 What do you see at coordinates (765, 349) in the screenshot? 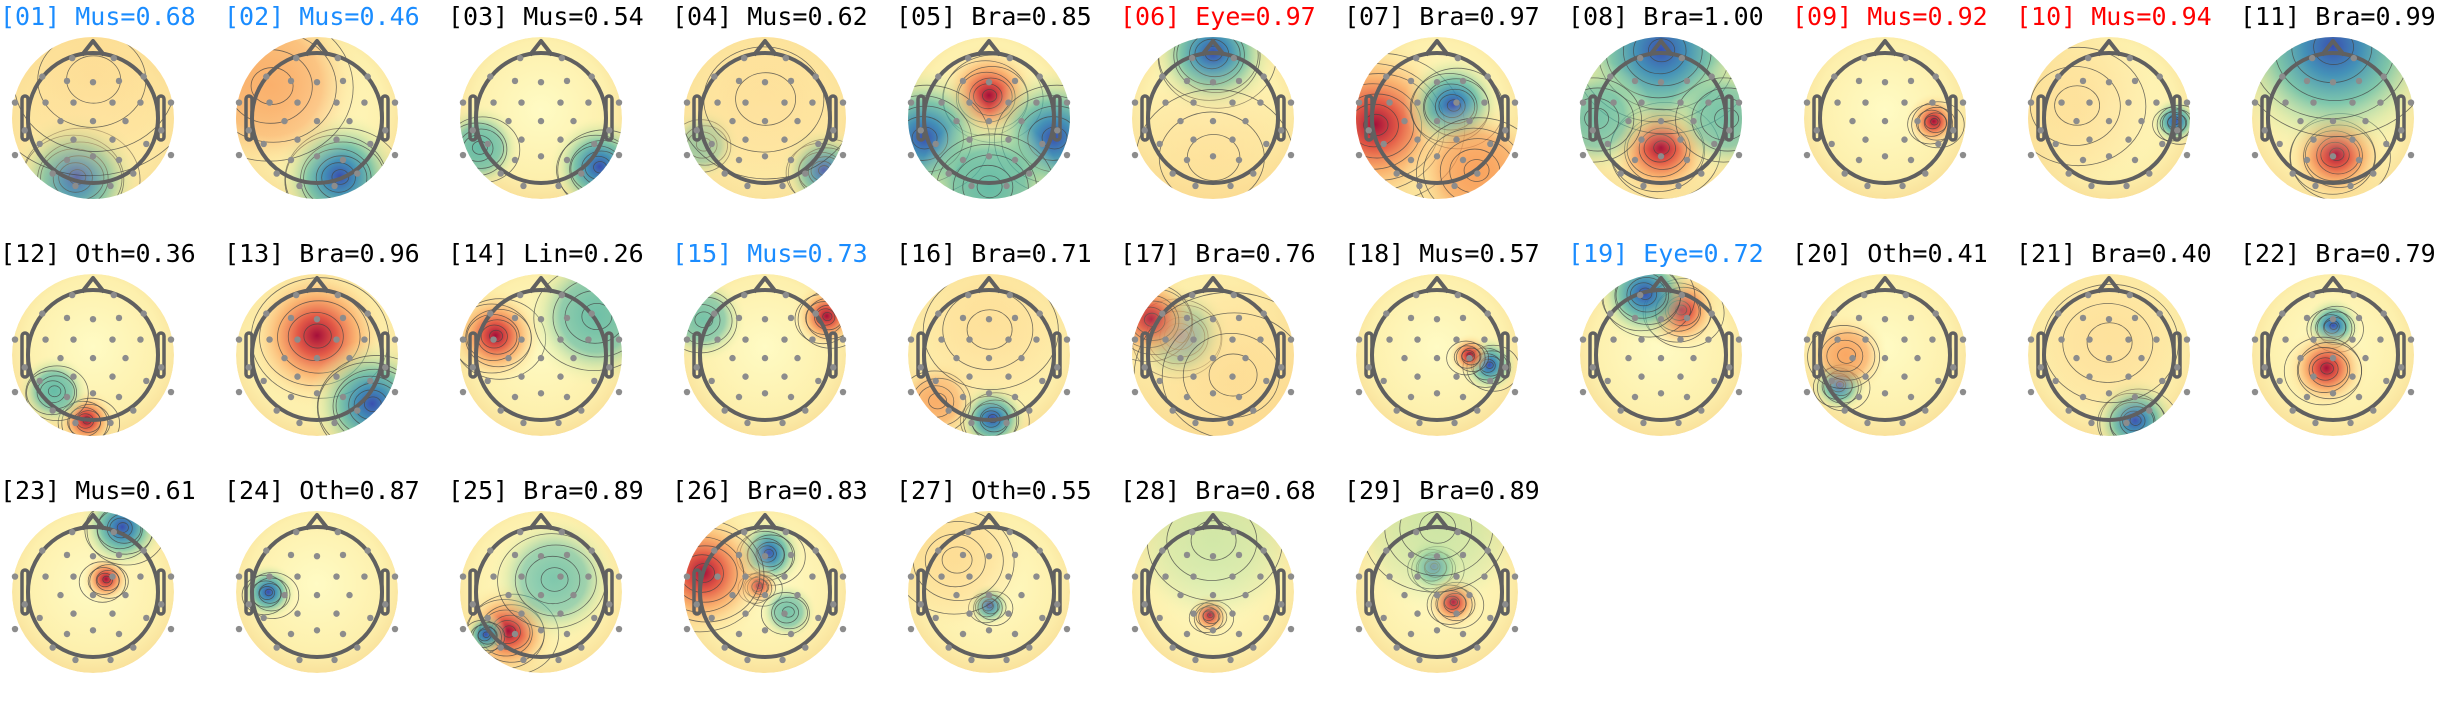
I see `head-outline` at bounding box center [765, 349].